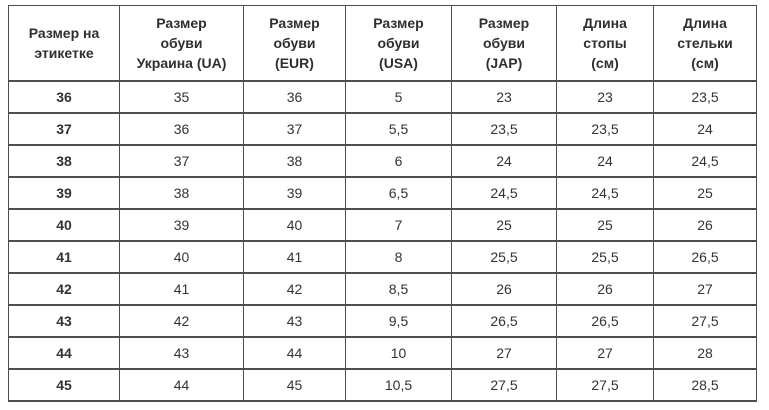 This screenshot has height=410, width=769. I want to click on table-cell: 5,5, so click(398, 129).